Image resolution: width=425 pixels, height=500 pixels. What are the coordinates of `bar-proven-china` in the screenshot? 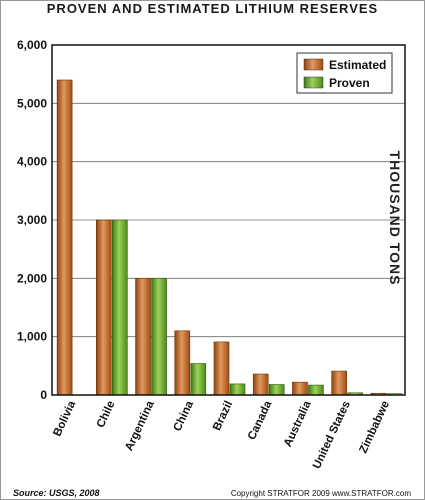 It's located at (198, 379).